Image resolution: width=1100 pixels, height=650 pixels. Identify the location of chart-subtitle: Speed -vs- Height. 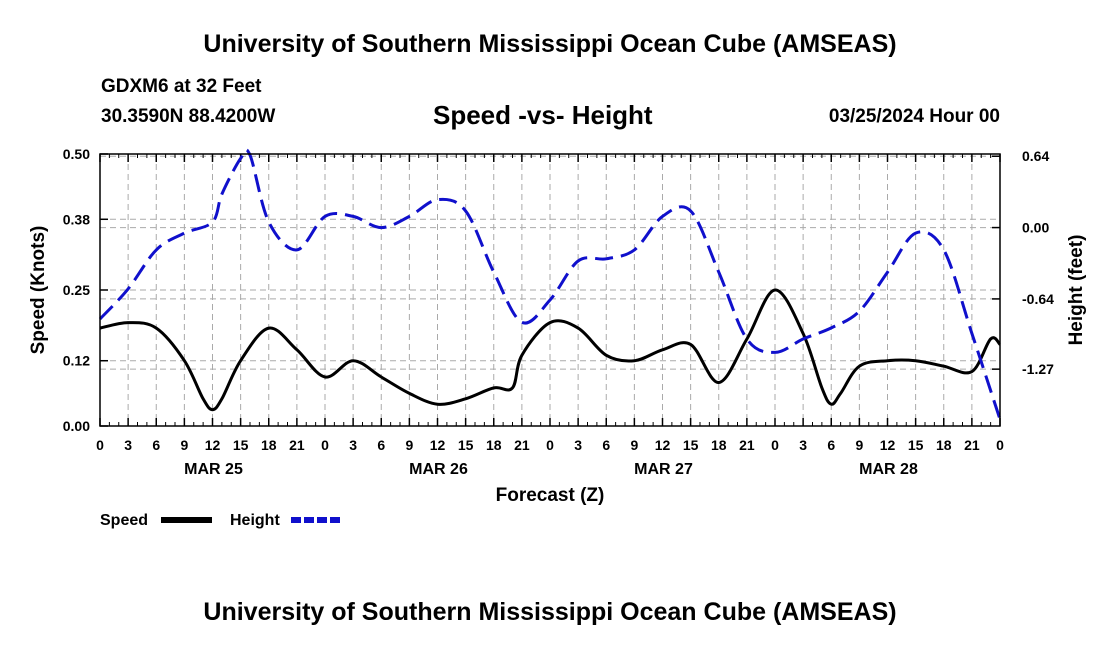
(543, 115).